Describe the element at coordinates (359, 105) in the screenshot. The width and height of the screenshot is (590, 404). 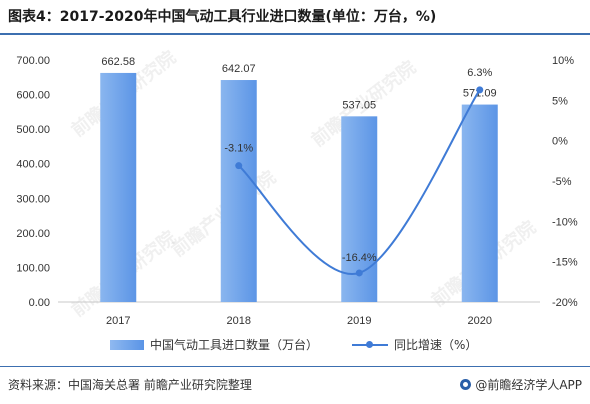
I see `bar-value-label: 537.05` at that location.